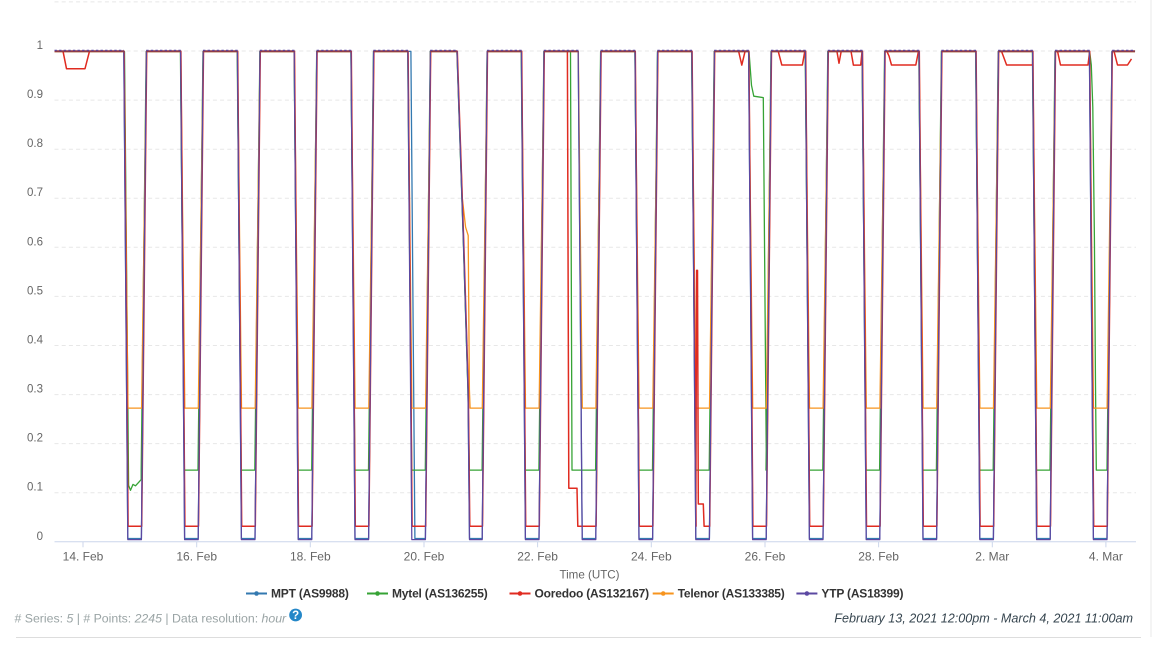  I want to click on svg-text: 22. Feb, so click(537, 557).